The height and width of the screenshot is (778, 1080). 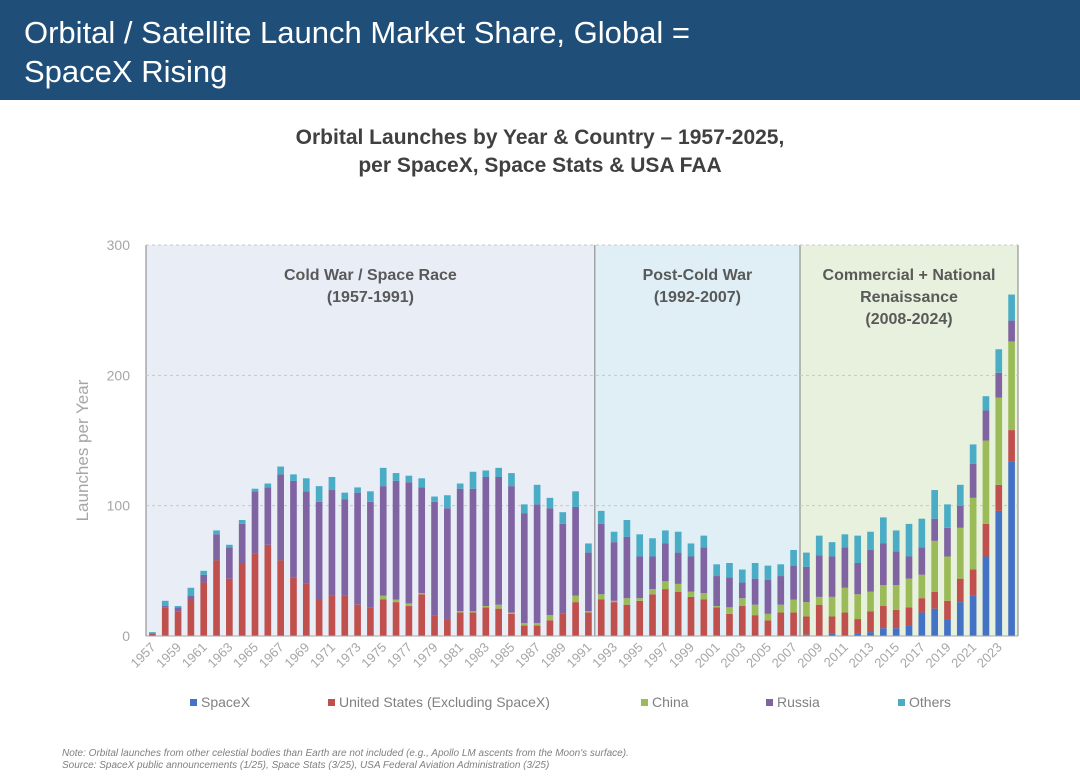 I want to click on bar-1969-others, so click(x=306, y=485).